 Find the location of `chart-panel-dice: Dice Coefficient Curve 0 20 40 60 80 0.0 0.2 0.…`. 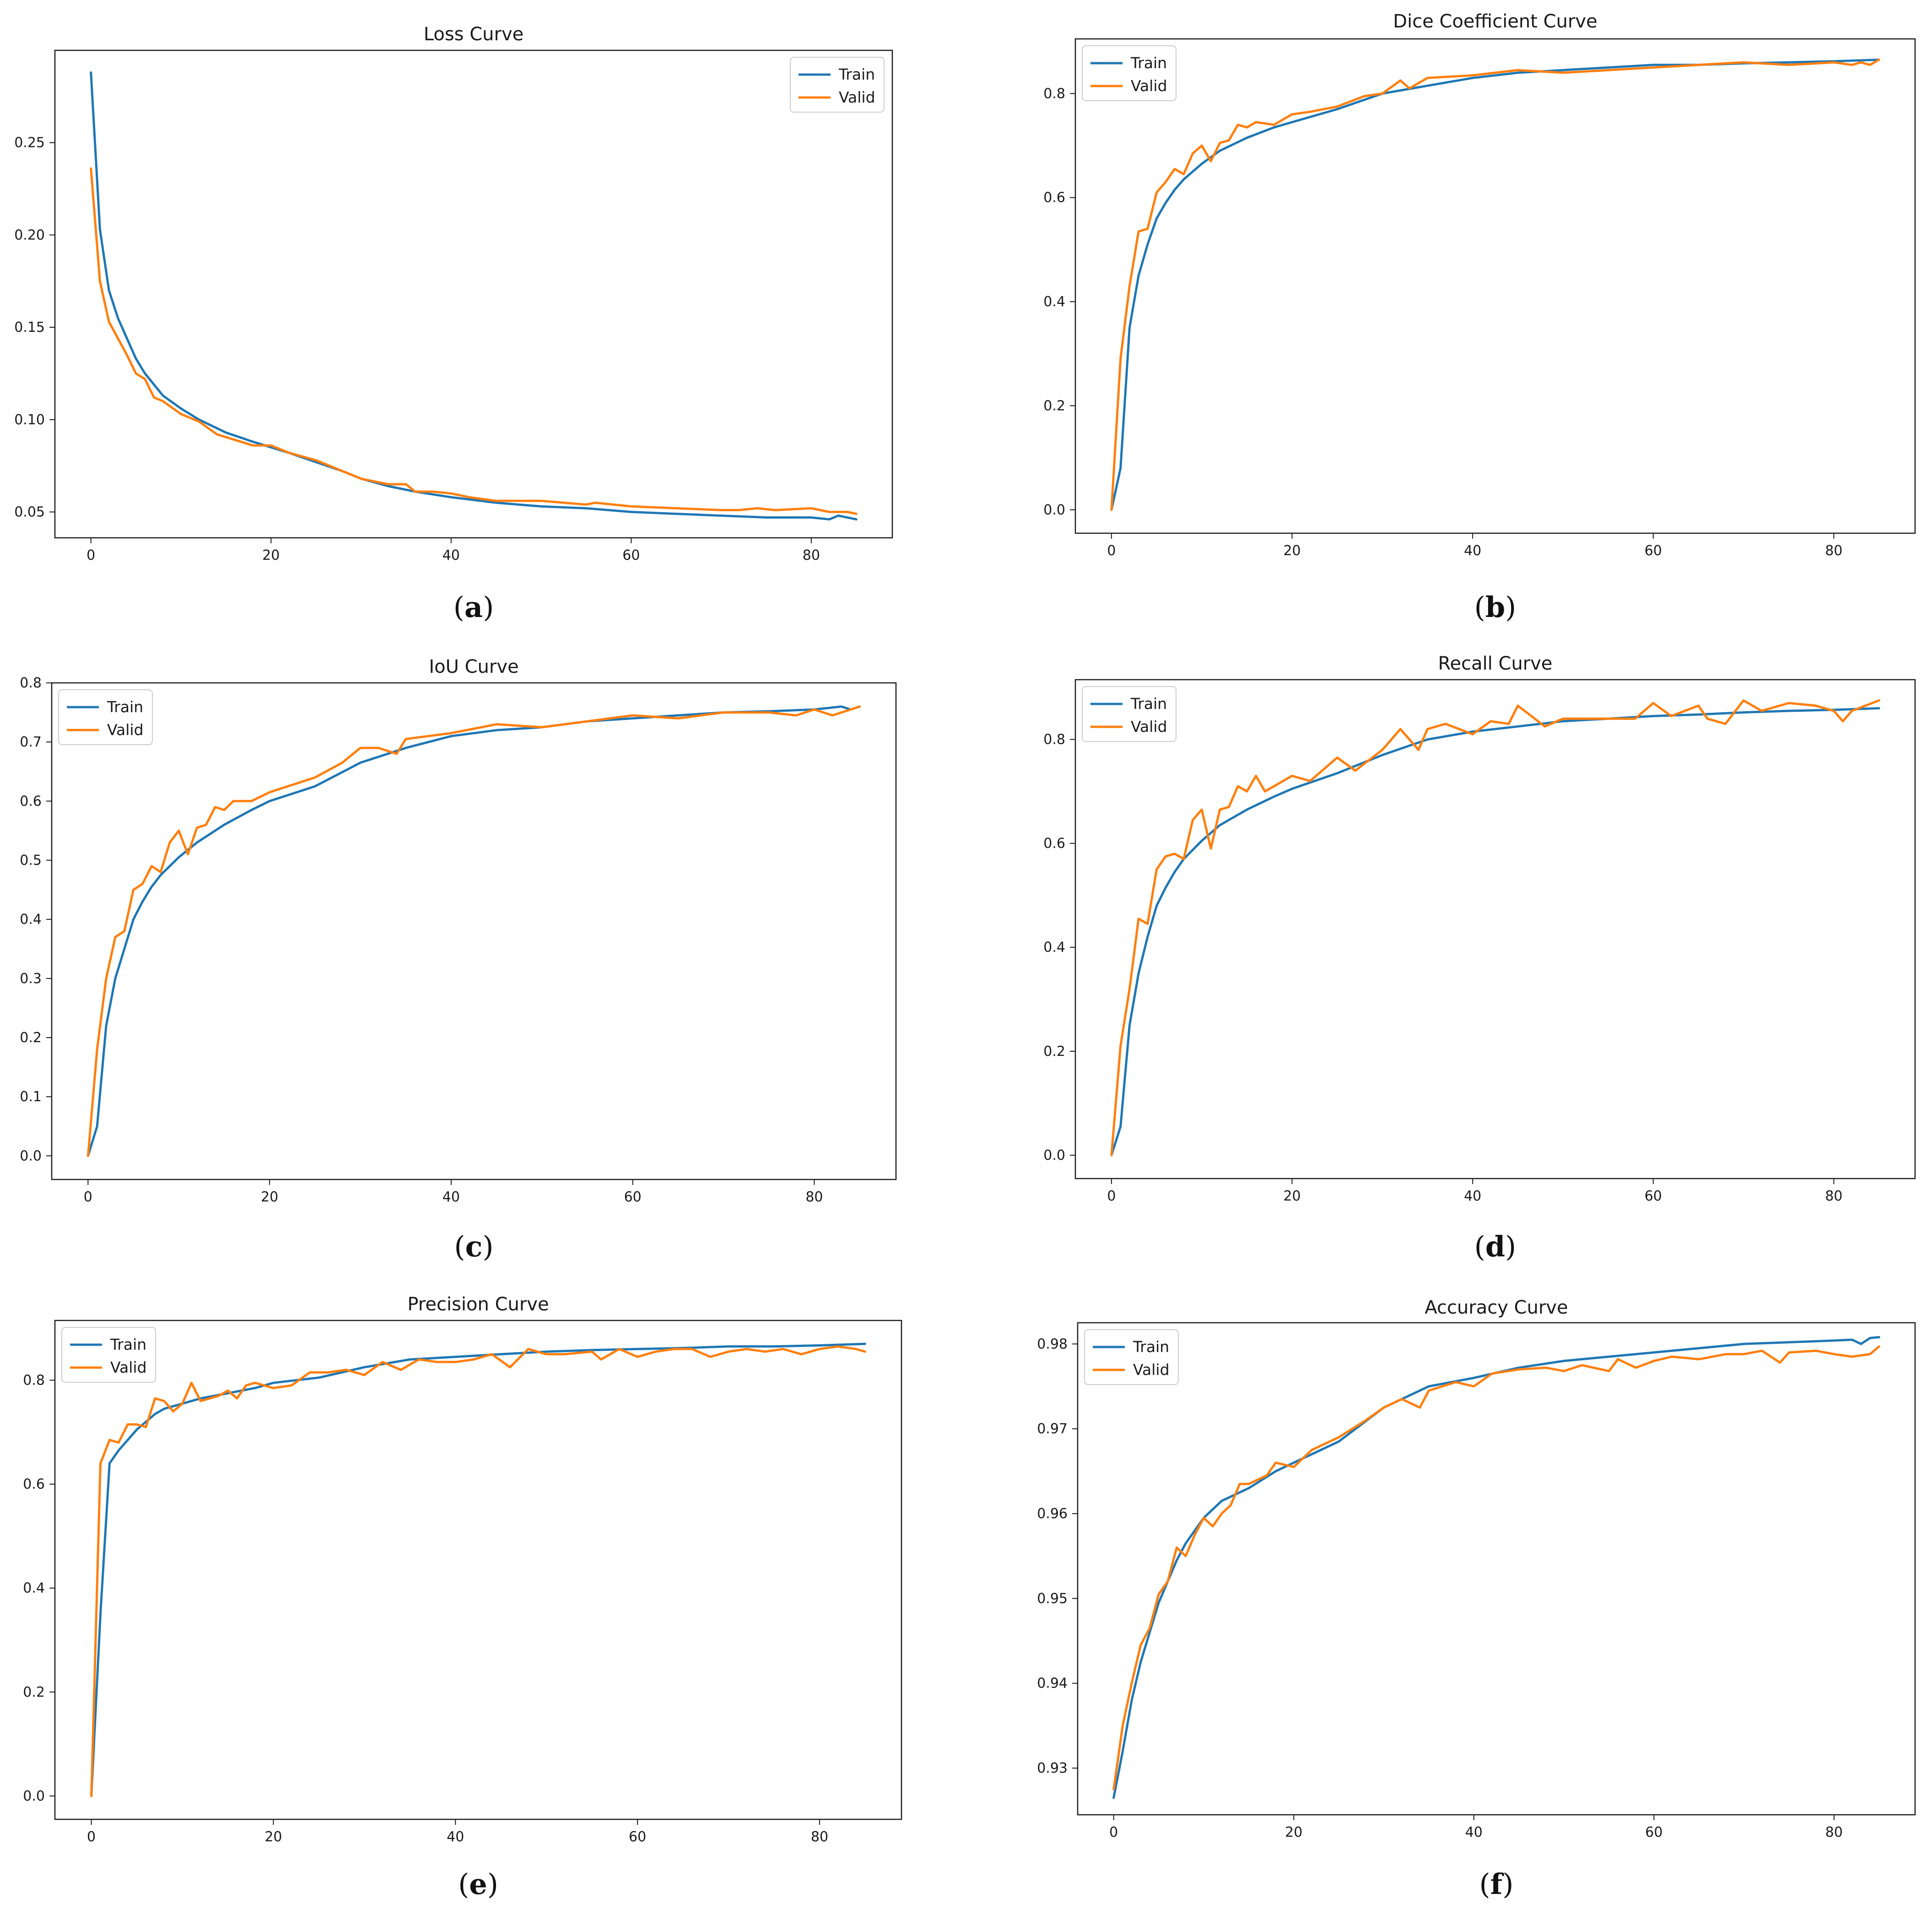

chart-panel-dice: Dice Coefficient Curve 0 20 40 60 80 0.0 0.2 0.… is located at coordinates (1479, 317).